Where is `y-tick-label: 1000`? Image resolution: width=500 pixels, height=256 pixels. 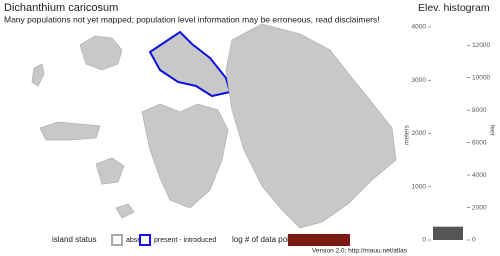
y-tick-label: 1000 is located at coordinates (419, 186).